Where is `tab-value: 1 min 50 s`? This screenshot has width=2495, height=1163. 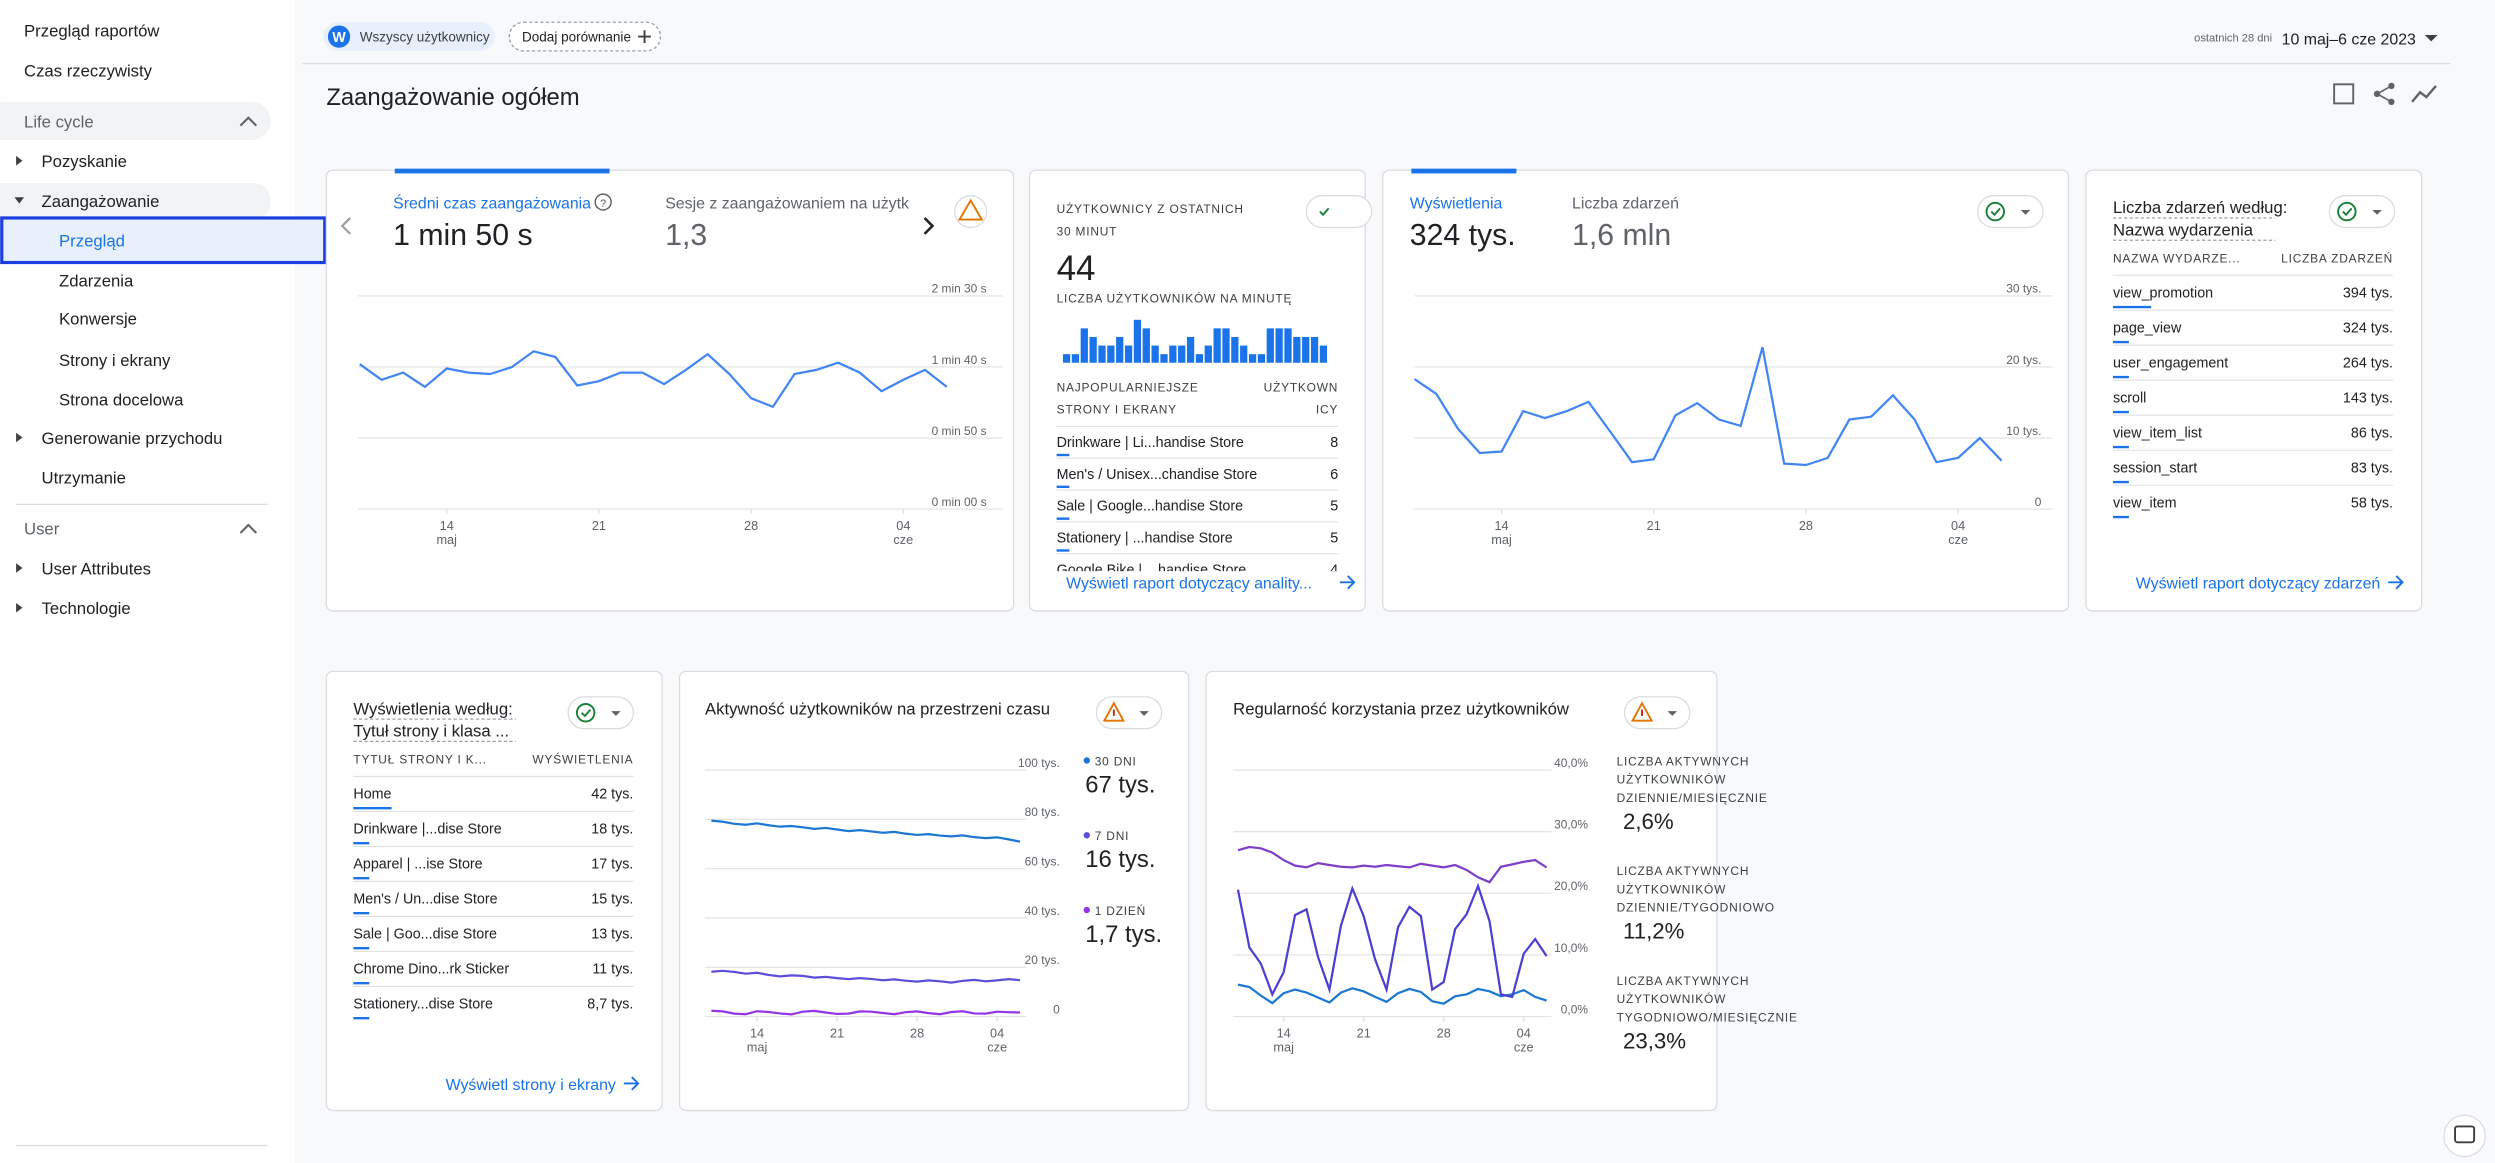
tab-value: 1 min 50 s is located at coordinates (462, 235).